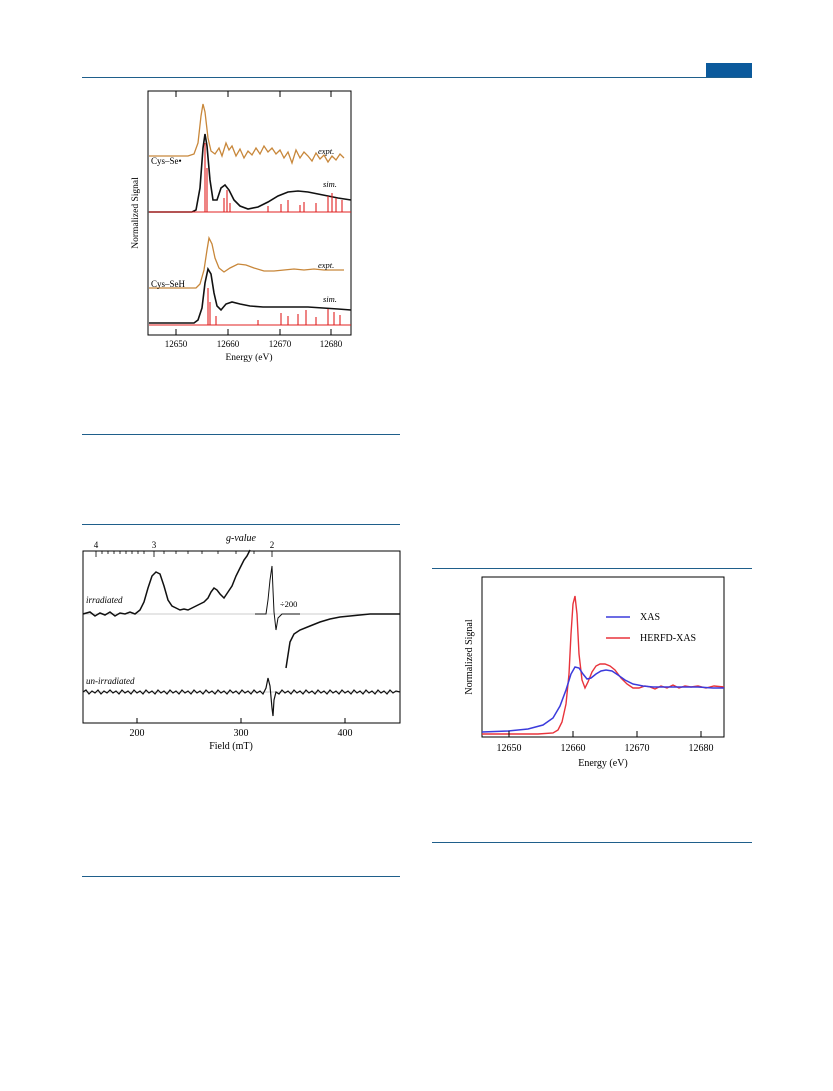 Image resolution: width=833 pixels, height=1091 pixels. Describe the element at coordinates (417, 77) in the screenshot. I see `header-rule` at that location.